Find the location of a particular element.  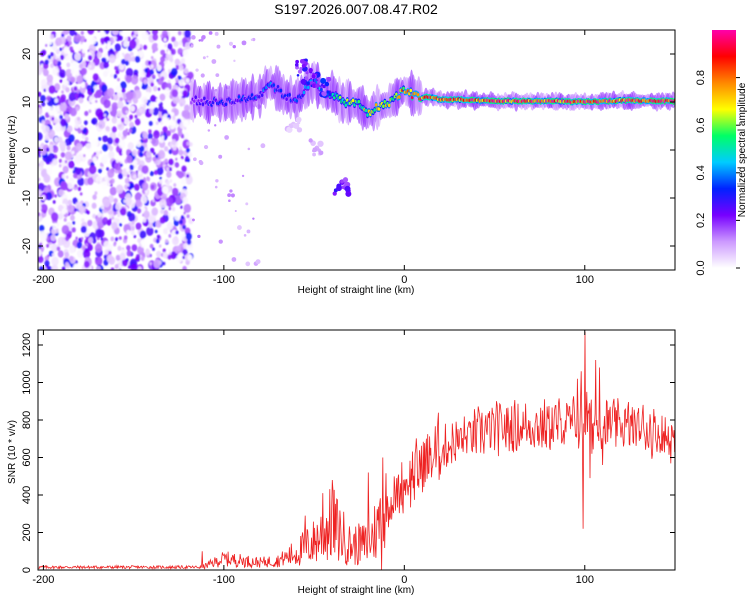

y-tick-label: 800 is located at coordinates (27, 420).